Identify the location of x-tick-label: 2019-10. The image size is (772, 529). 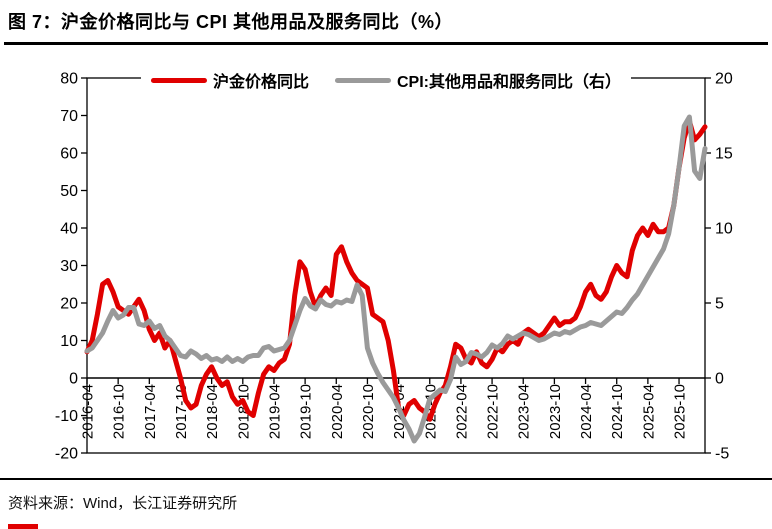
(306, 411).